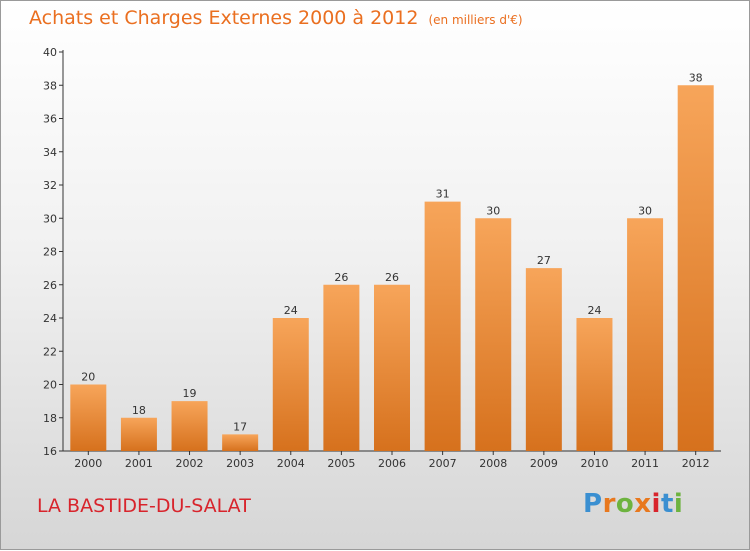 The image size is (750, 551). What do you see at coordinates (609, 504) in the screenshot?
I see `logo-letter: r` at bounding box center [609, 504].